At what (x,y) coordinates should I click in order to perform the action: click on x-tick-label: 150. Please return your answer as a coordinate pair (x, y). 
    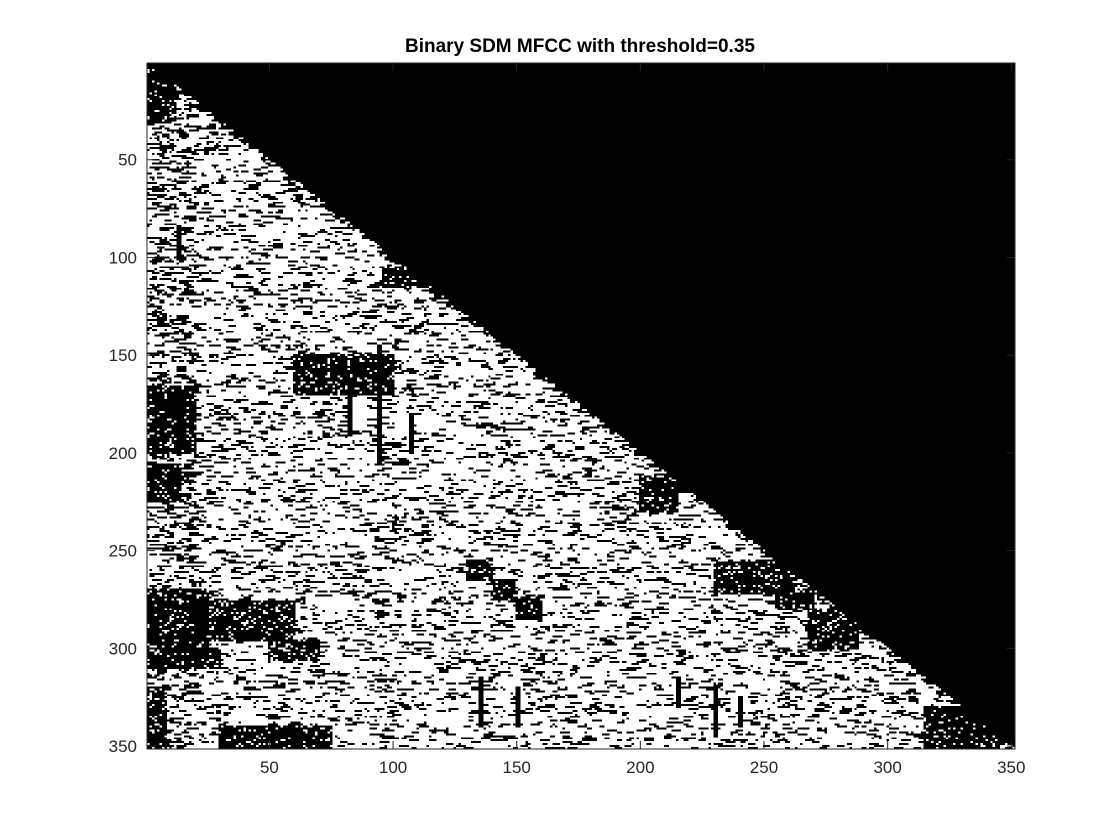
    Looking at the image, I should click on (517, 767).